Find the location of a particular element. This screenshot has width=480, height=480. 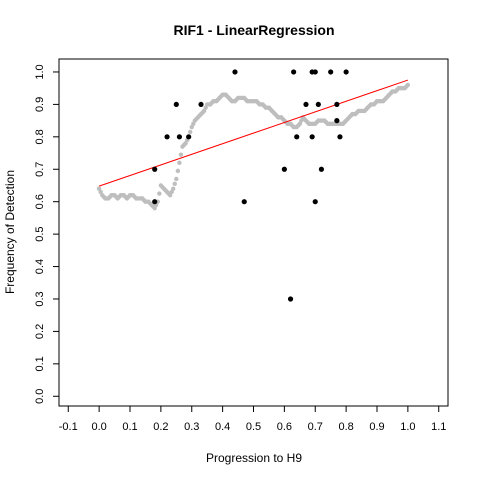

x-tick-label: 0.6 is located at coordinates (284, 427).